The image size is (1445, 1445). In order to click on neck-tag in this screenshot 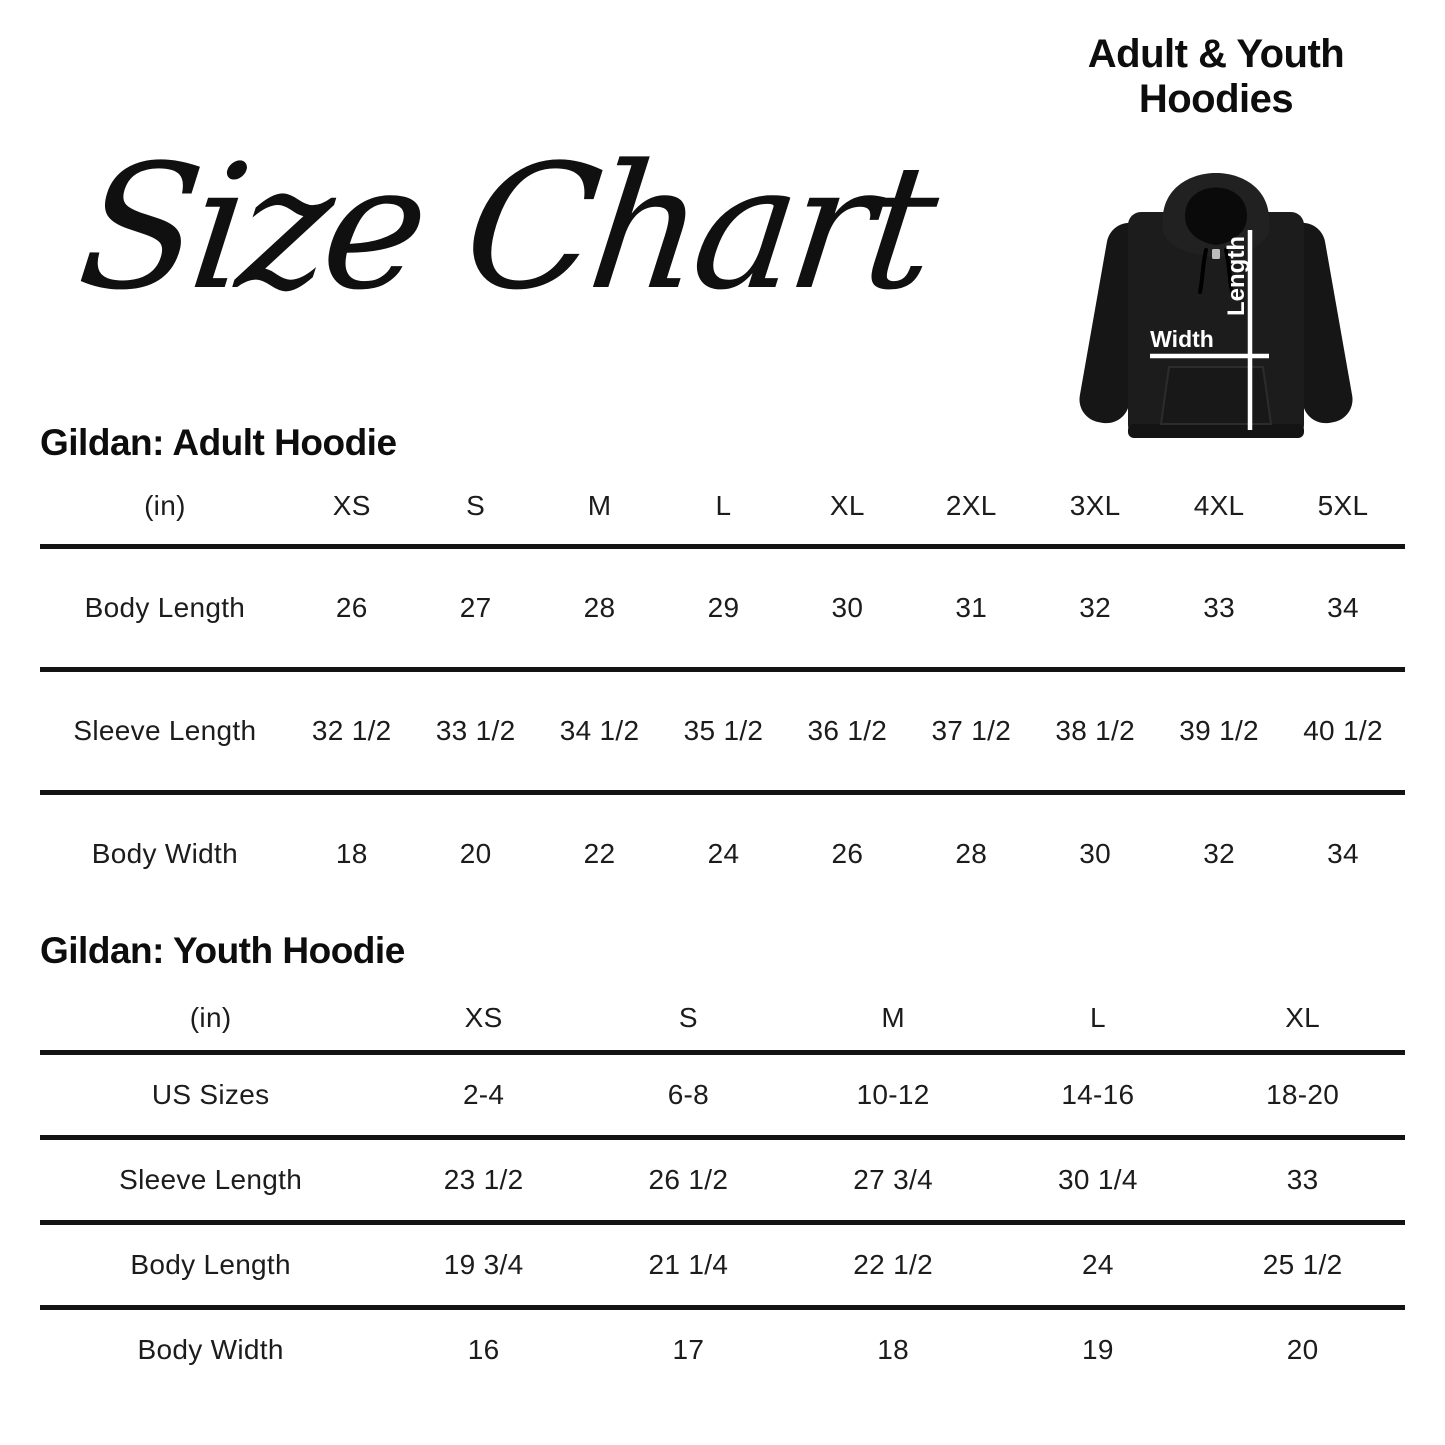, I will do `click(1216, 254)`.